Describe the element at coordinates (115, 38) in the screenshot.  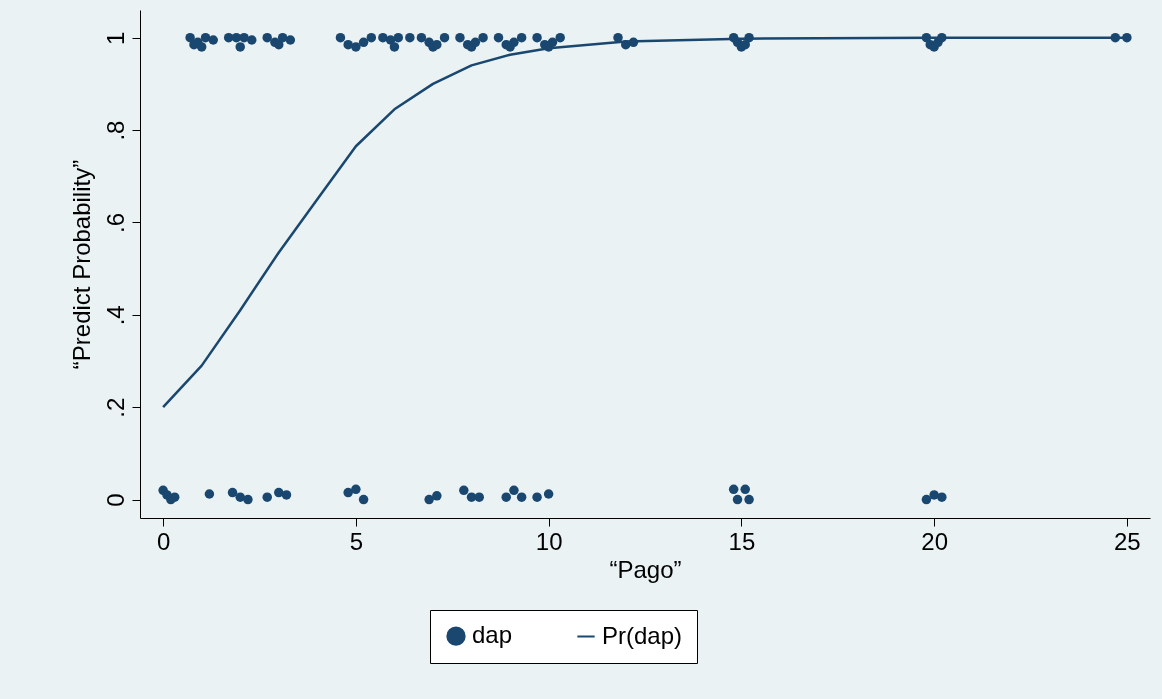
I see `y-tick-label: 1` at that location.